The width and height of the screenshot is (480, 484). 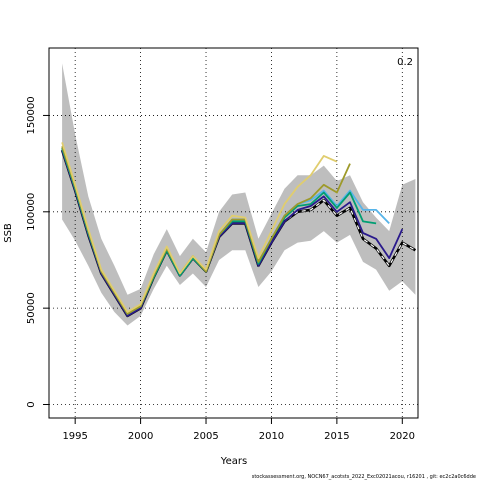 I want to click on y-tick-label: 150000, so click(x=31, y=115).